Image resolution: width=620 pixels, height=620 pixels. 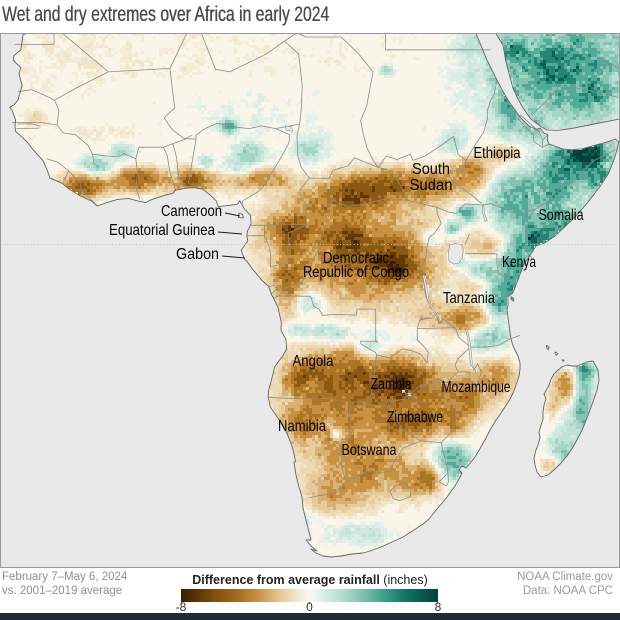 I want to click on svg-text: Angola, so click(x=313, y=361).